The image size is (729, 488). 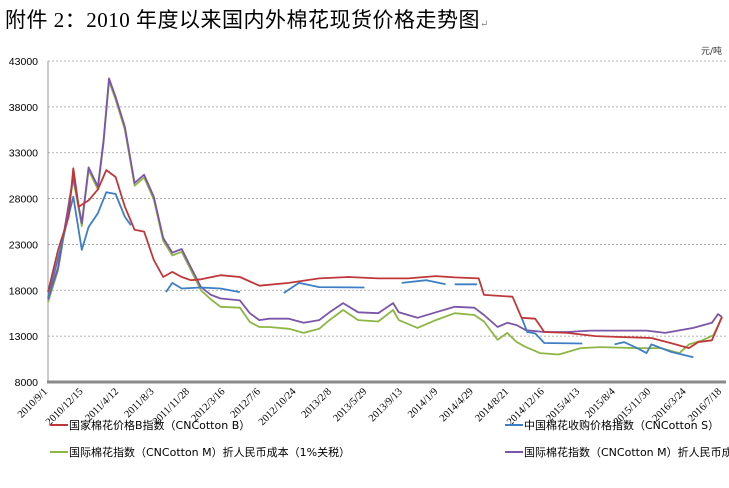 I want to click on legend-item: 国家棉花价格B指数（CNCotton B）, so click(x=150, y=425).